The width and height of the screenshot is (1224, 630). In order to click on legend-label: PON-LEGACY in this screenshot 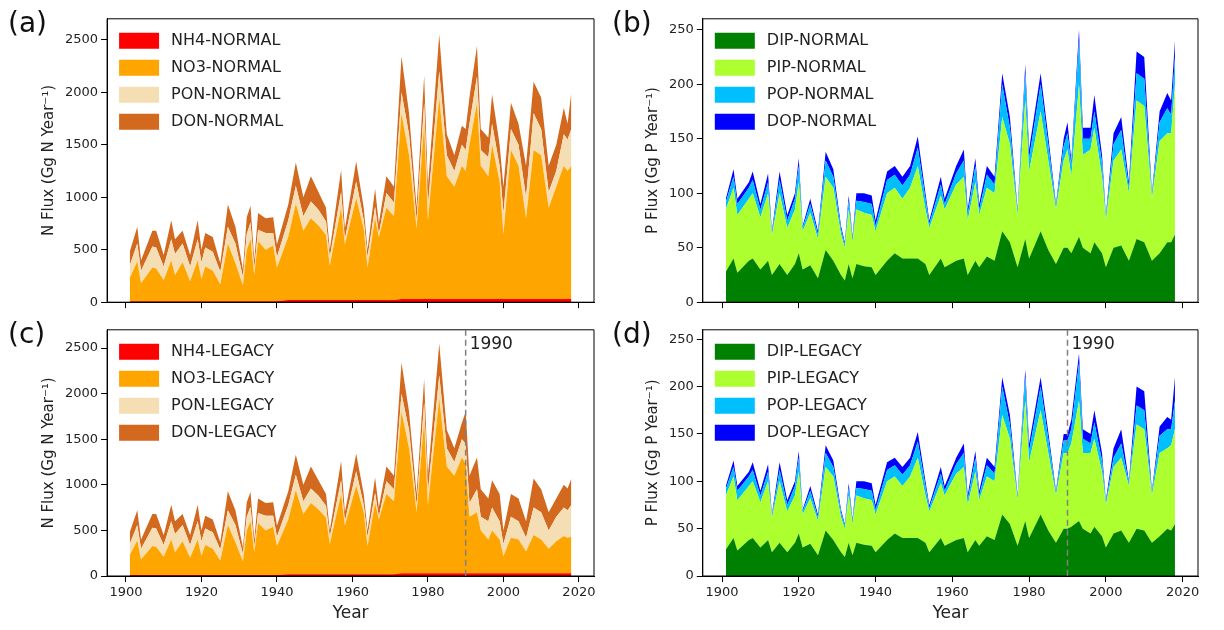, I will do `click(223, 404)`.